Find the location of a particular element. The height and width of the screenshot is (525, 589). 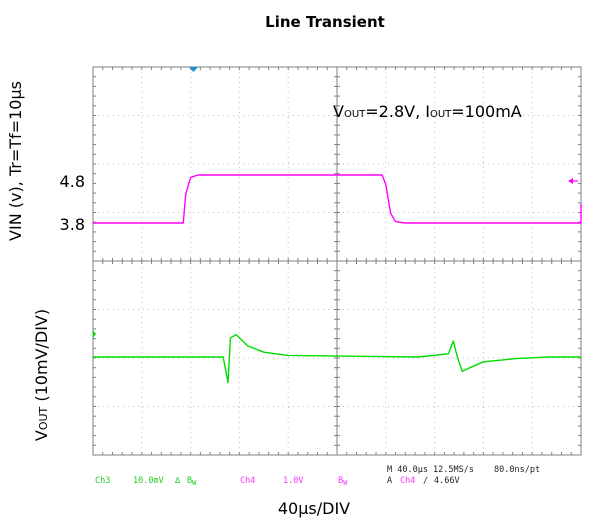

ch3-bw: BW is located at coordinates (192, 481).